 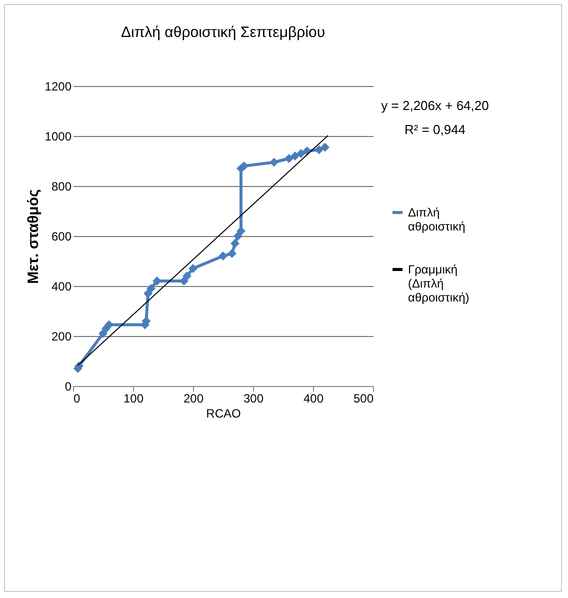 I want to click on y-tick-label: 1200, so click(x=58, y=87).